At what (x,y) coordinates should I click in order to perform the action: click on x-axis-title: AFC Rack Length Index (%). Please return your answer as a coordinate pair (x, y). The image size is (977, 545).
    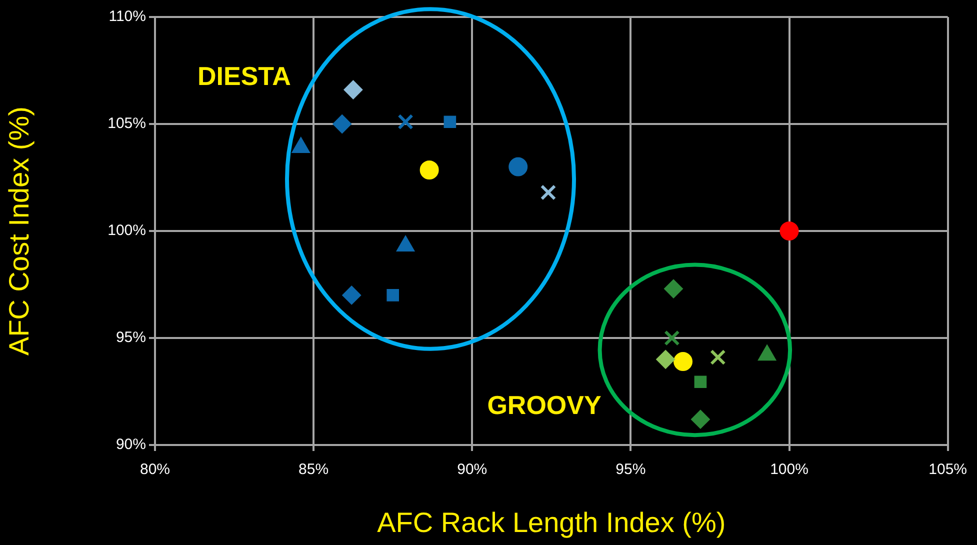
    Looking at the image, I should click on (551, 522).